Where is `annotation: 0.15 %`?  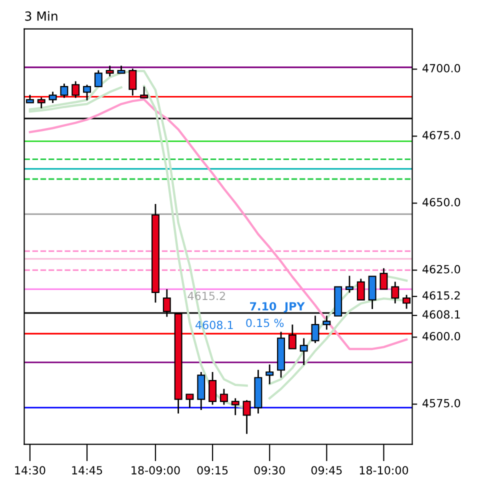
annotation: 0.15 % is located at coordinates (265, 323).